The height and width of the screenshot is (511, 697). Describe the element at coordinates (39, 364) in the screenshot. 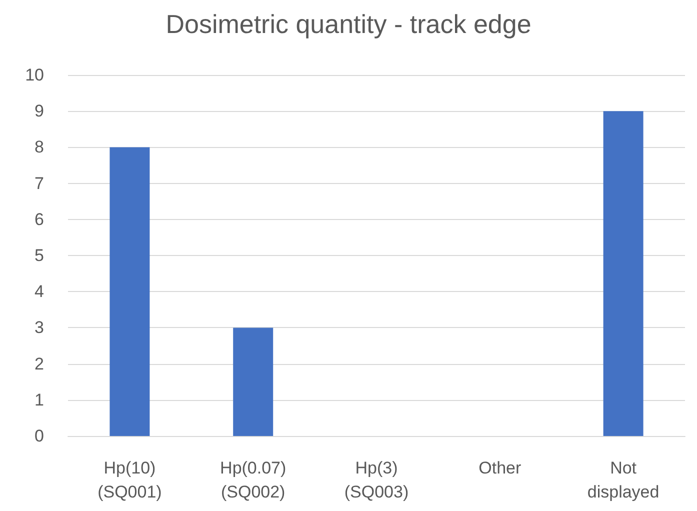

I see `y-tick-label: 2` at that location.